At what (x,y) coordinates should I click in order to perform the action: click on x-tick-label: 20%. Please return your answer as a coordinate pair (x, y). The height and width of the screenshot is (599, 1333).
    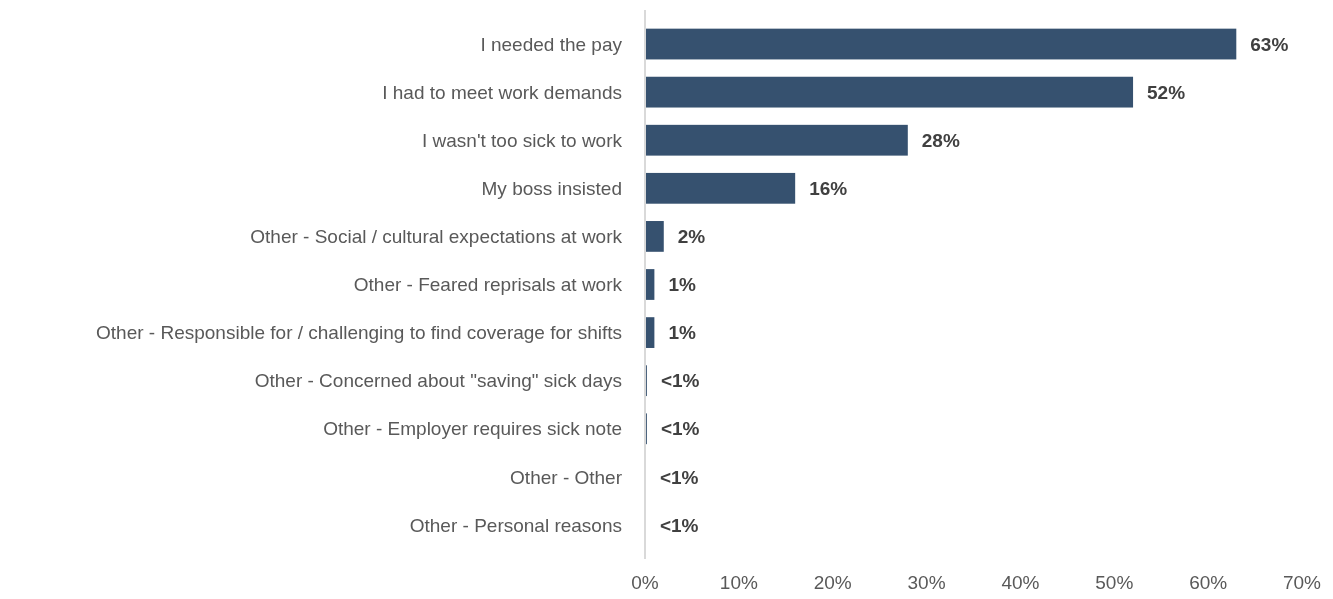
    Looking at the image, I should click on (832, 582).